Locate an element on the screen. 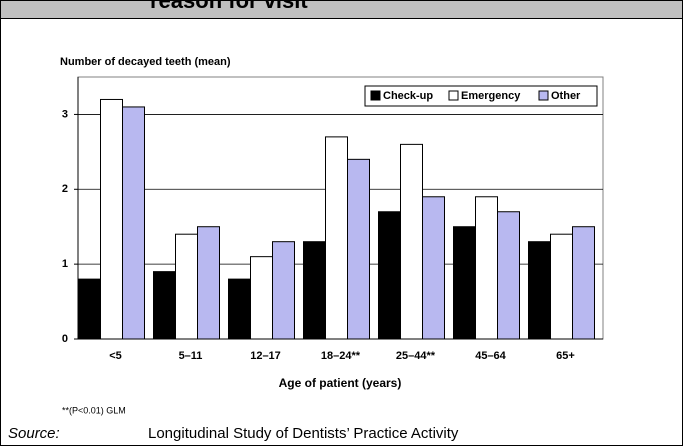  x-tick-label: 25–44** is located at coordinates (416, 356).